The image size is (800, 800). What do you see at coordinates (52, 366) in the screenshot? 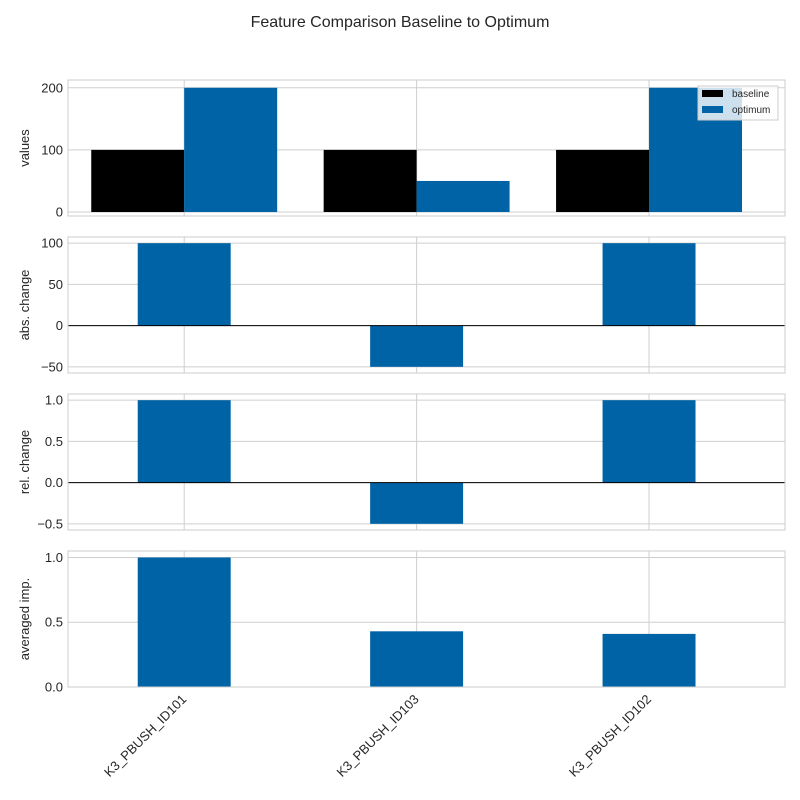
I see `y-tick-label: −50` at bounding box center [52, 366].